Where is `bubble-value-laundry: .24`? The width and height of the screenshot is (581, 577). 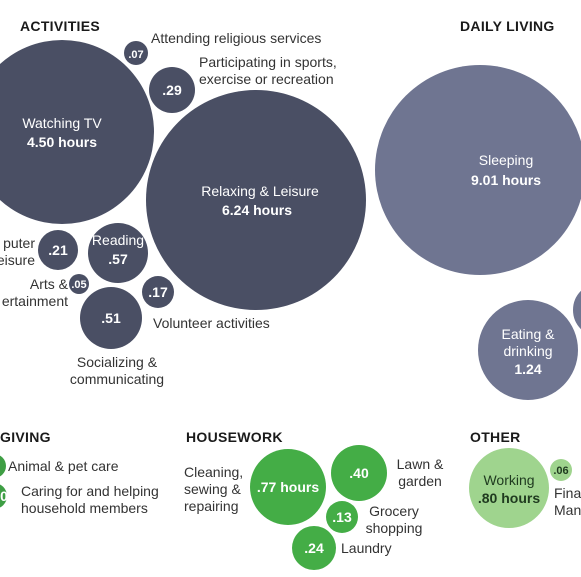 bubble-value-laundry: .24 is located at coordinates (314, 548).